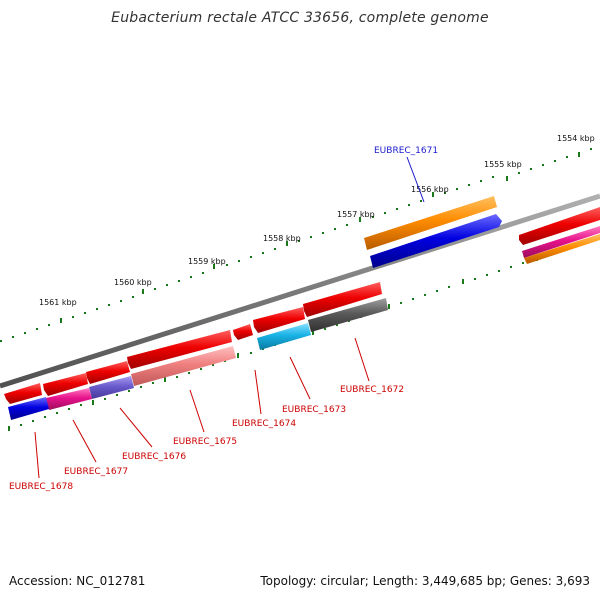  What do you see at coordinates (282, 238) in the screenshot?
I see `scale-label-1558: 1558 kbp` at bounding box center [282, 238].